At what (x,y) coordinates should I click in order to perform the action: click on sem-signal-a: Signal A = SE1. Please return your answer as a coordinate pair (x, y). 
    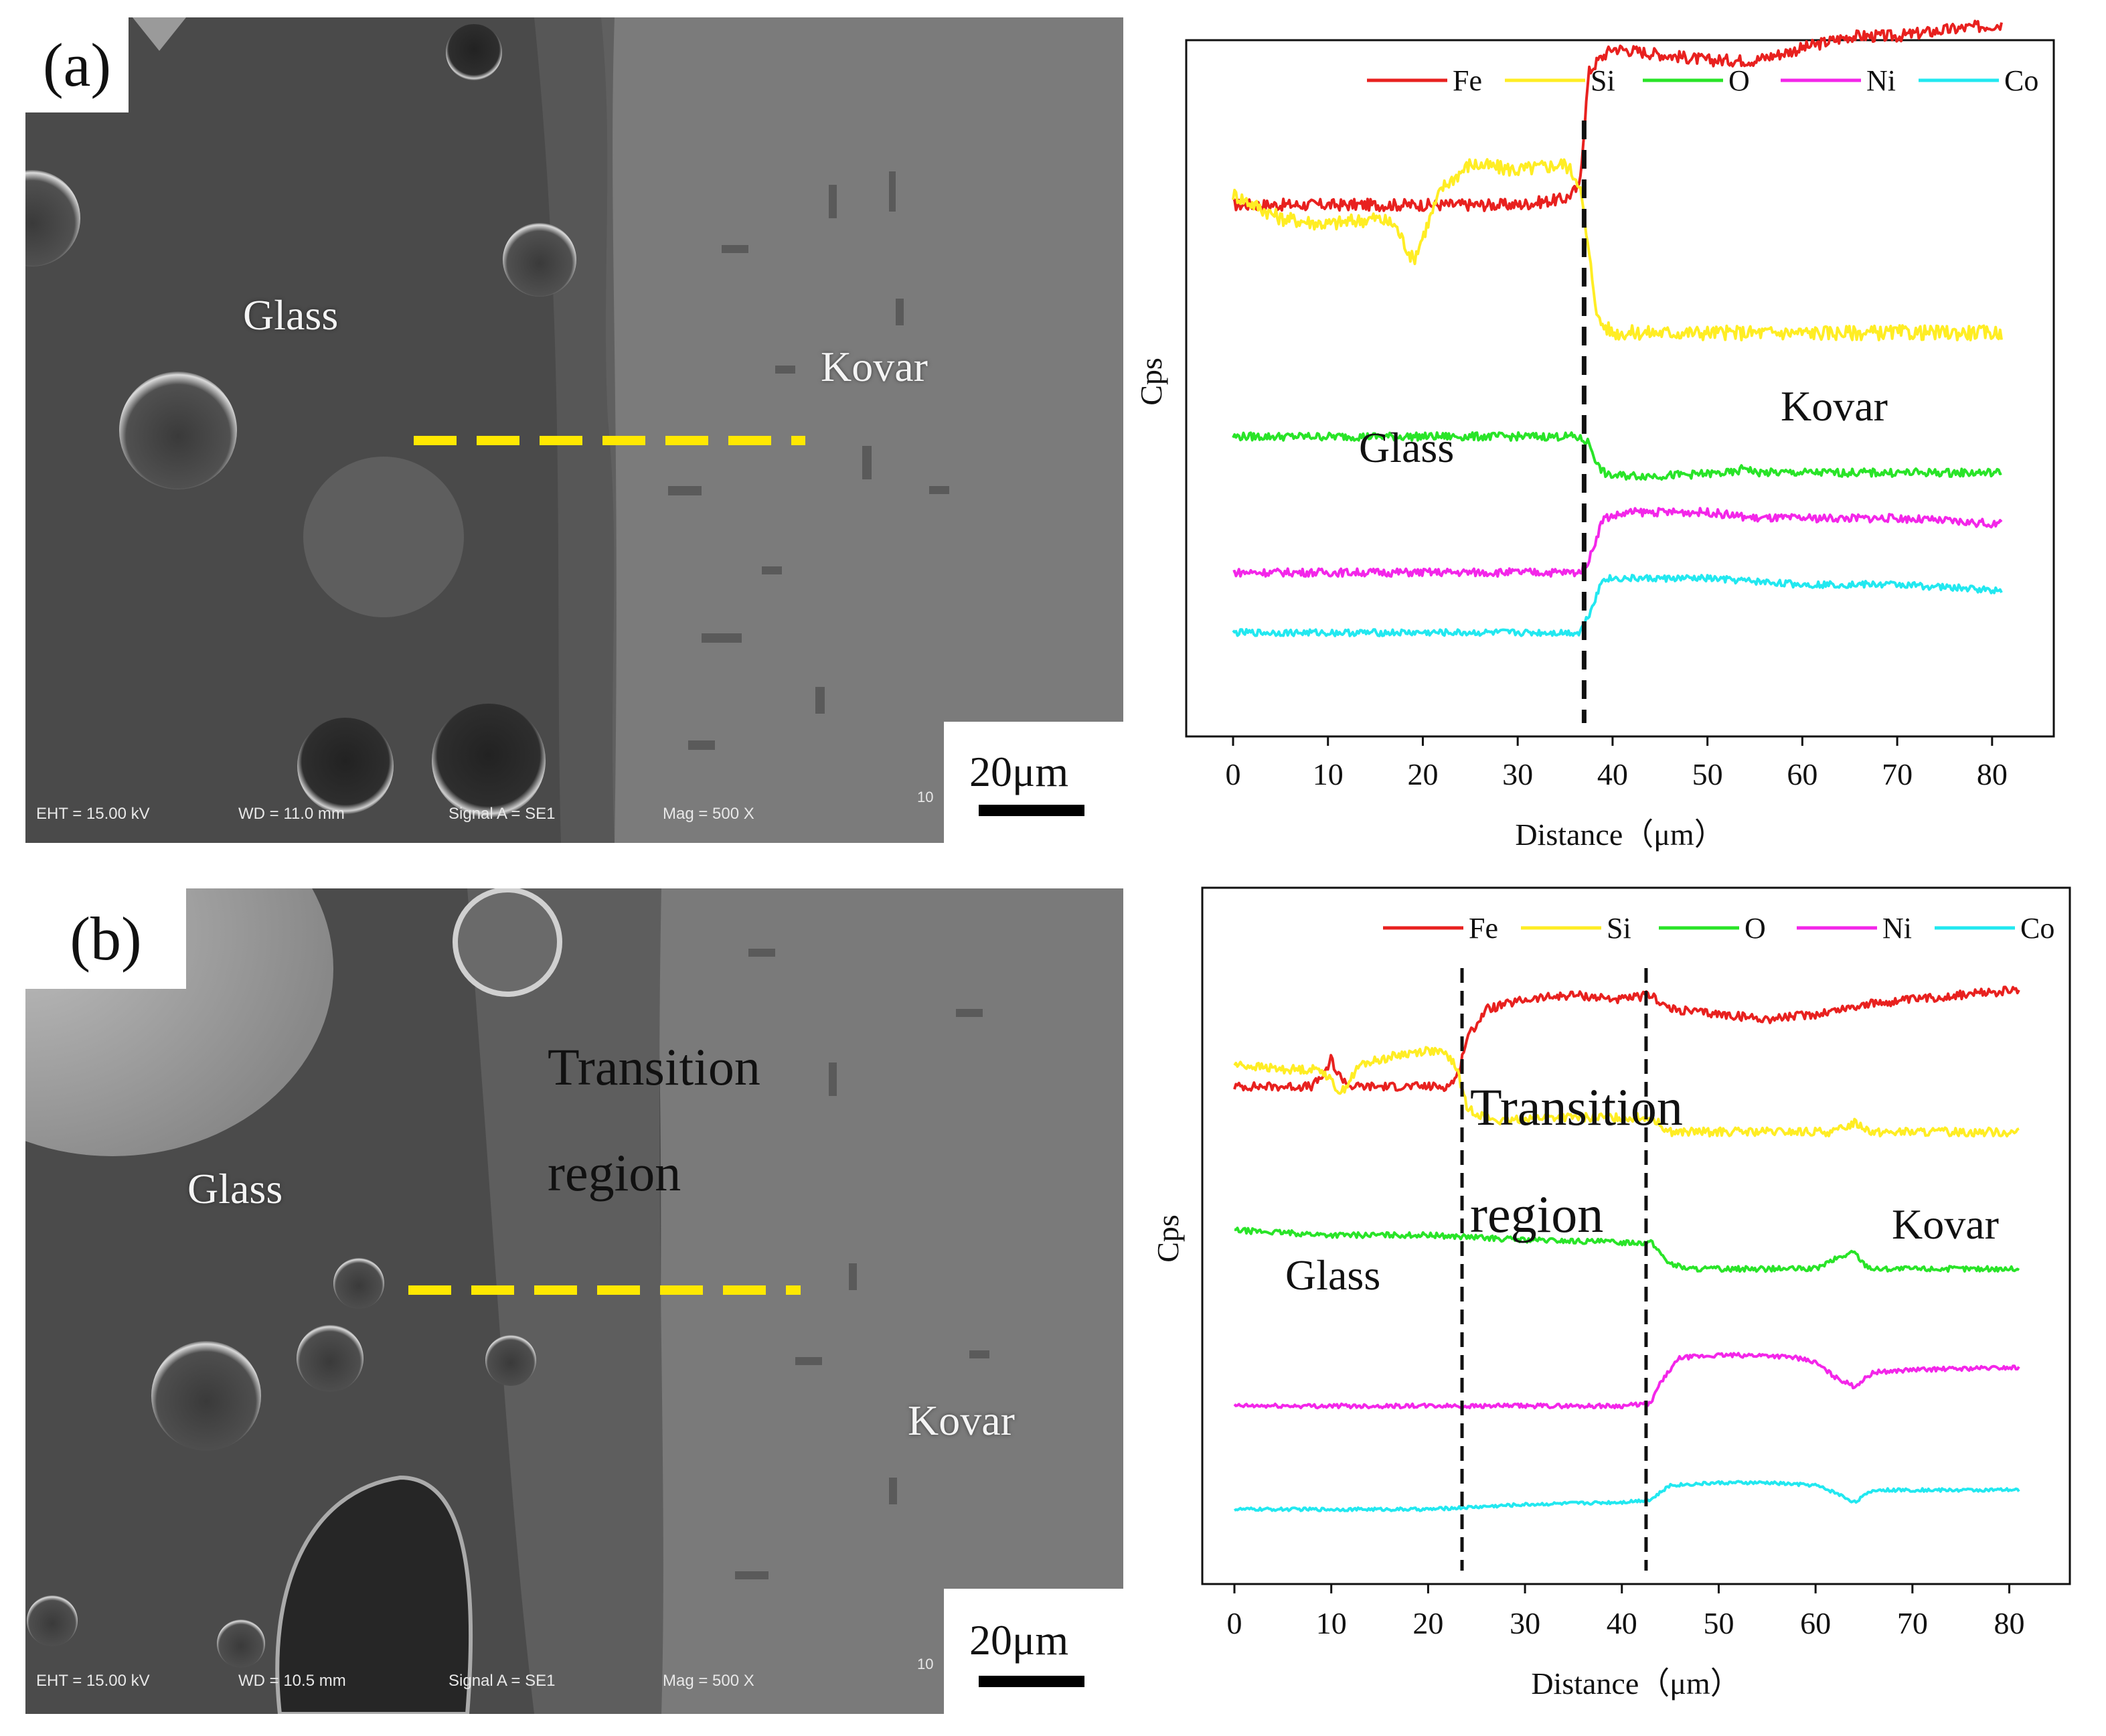
    Looking at the image, I should click on (502, 814).